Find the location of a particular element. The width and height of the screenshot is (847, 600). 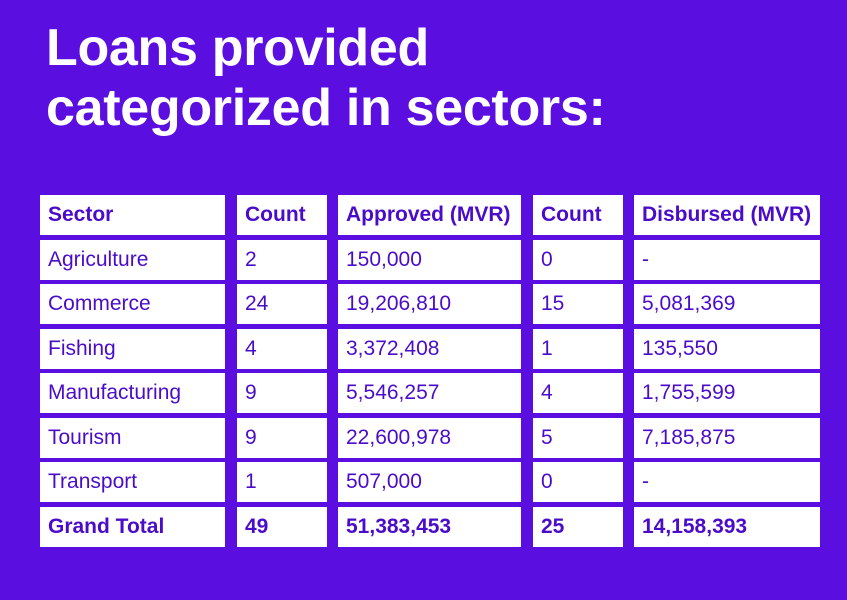

table-cell-count-disbursed: 15 is located at coordinates (578, 304).